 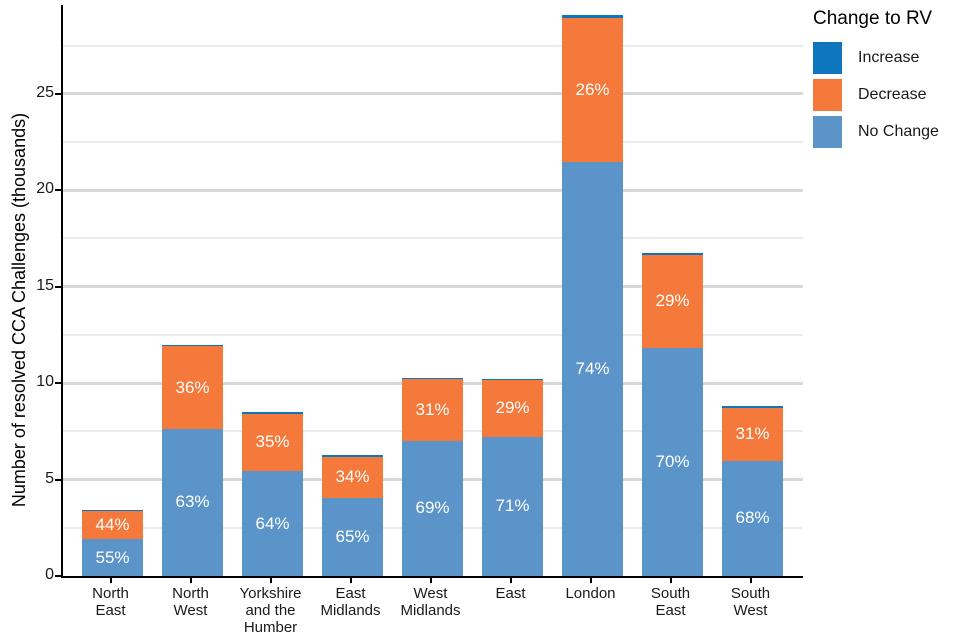 I want to click on bar-percentage-label: 35%, so click(x=272, y=442).